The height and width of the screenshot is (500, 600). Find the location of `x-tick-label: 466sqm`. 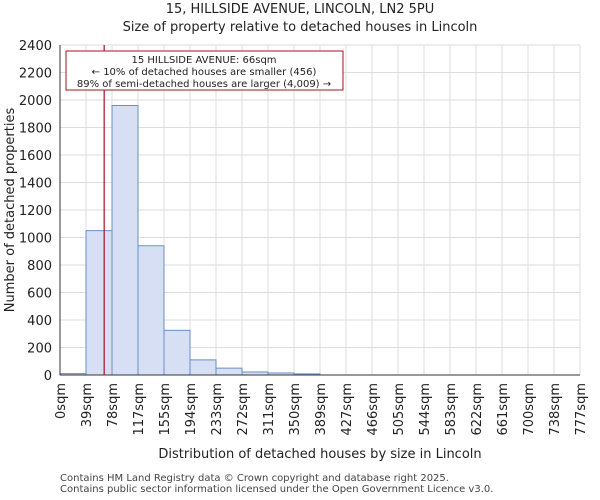

x-tick-label: 466sqm is located at coordinates (373, 409).